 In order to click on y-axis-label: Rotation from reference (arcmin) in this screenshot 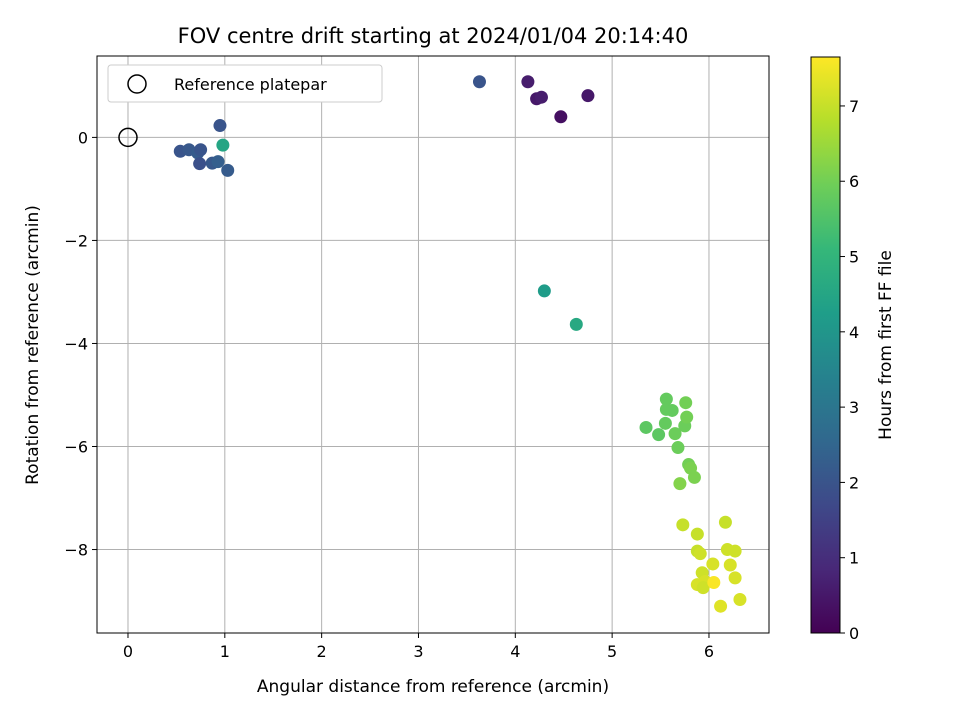, I will do `click(33, 345)`.